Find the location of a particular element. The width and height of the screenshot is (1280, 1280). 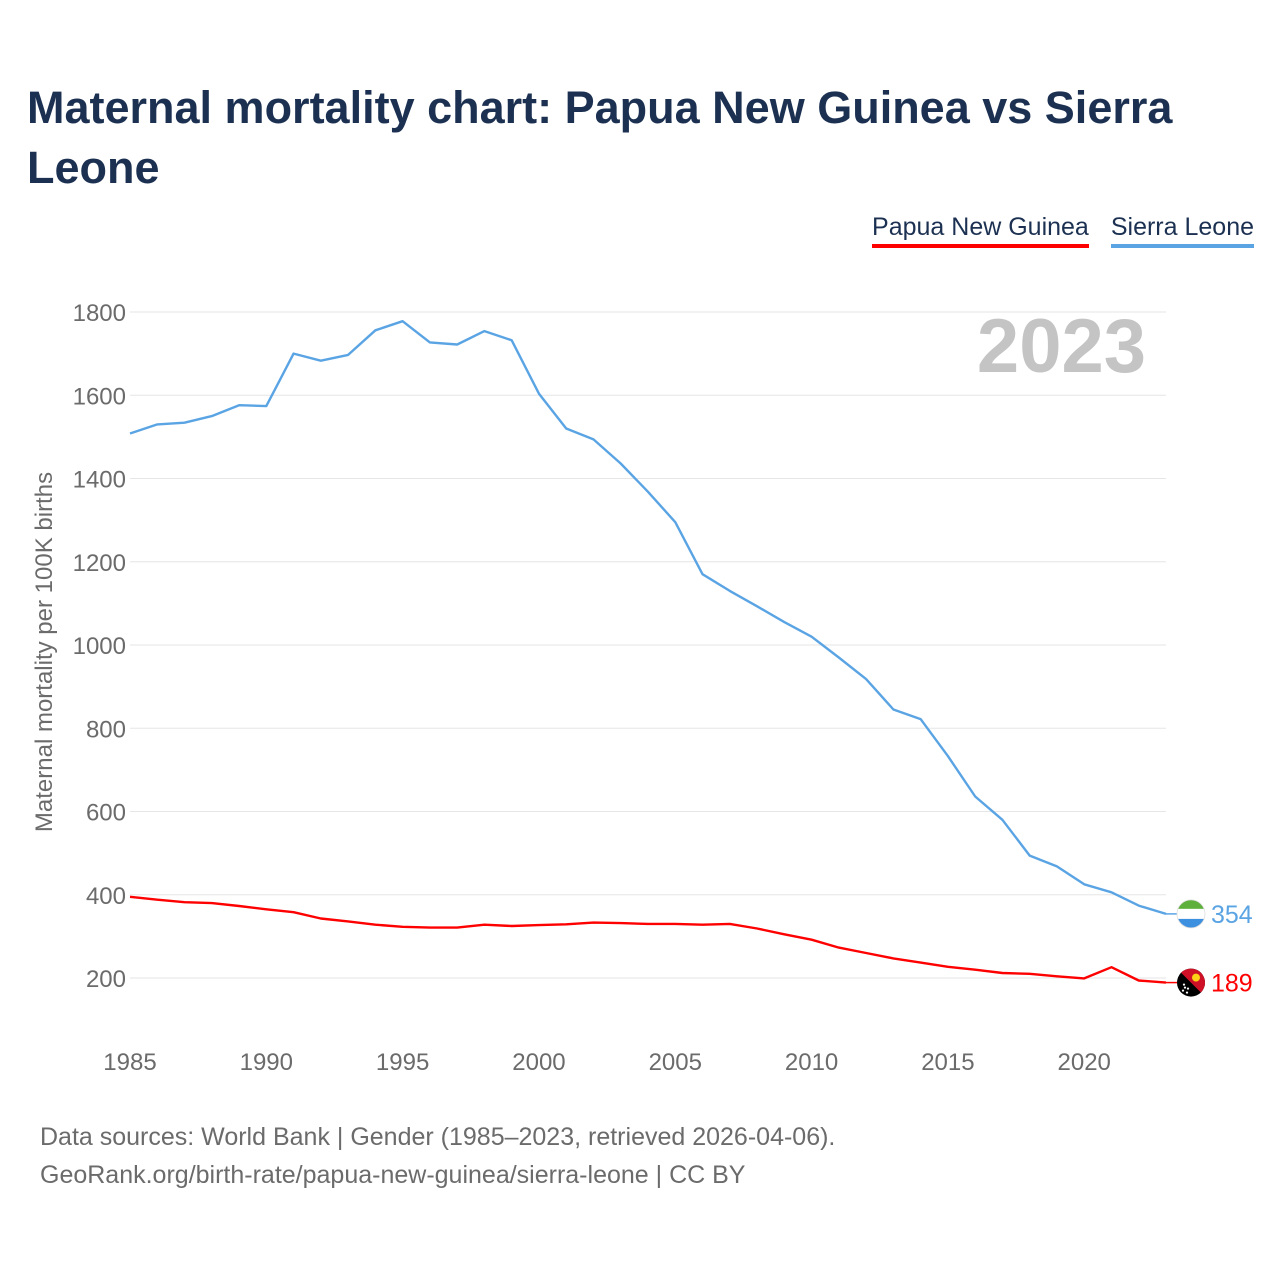

x-tick-label: 2005 is located at coordinates (675, 1062).